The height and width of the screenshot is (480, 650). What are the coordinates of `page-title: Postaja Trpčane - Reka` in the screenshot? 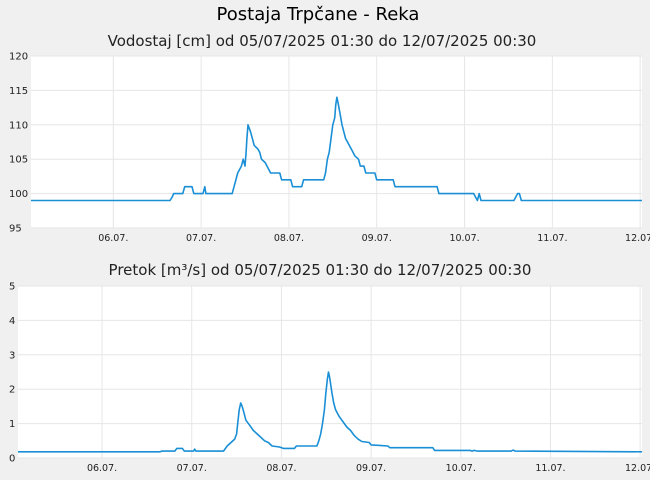 It's located at (318, 14).